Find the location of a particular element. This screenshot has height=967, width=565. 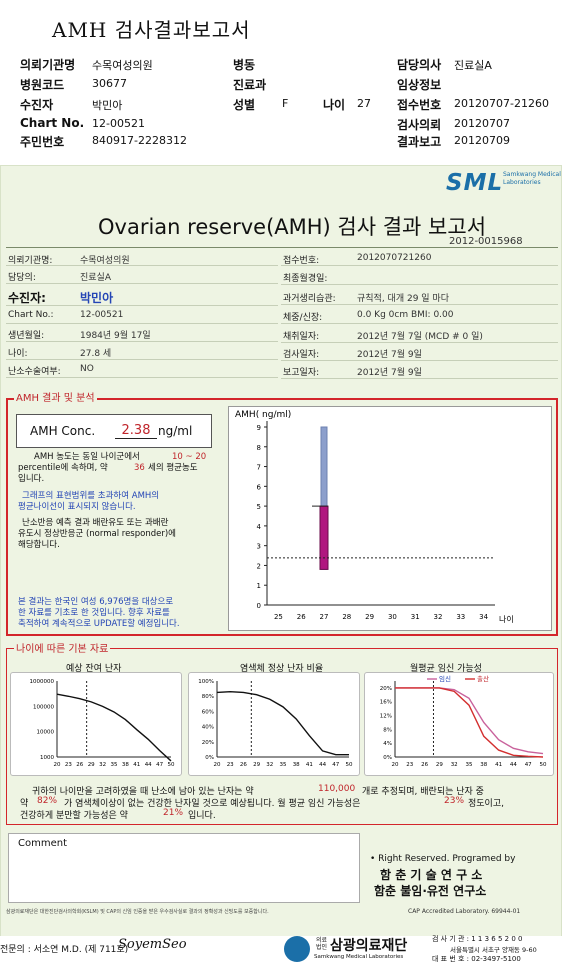

x-tick-label: 31 is located at coordinates (415, 617).